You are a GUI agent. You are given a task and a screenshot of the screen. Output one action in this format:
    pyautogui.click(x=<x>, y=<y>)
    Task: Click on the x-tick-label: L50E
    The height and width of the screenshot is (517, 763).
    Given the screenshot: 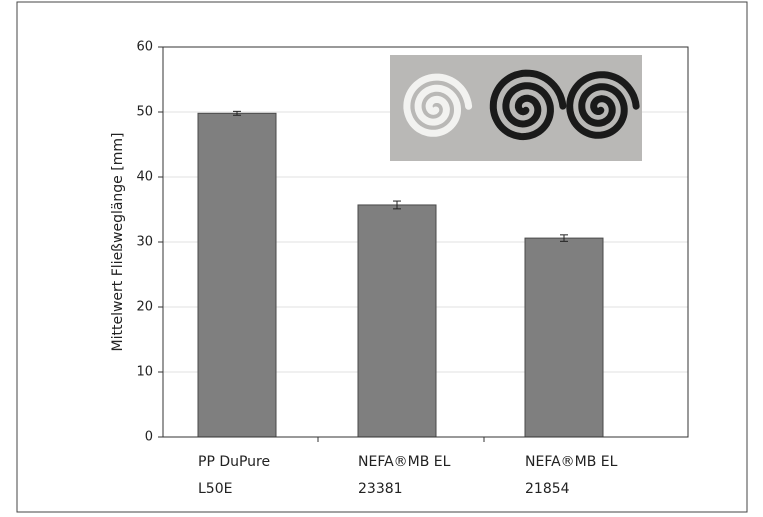 What is the action you would take?
    pyautogui.click(x=215, y=489)
    